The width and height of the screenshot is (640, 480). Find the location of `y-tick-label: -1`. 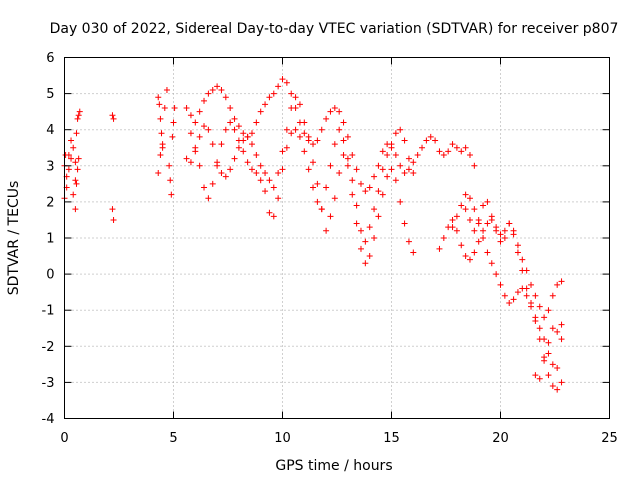

y-tick-label: -1 is located at coordinates (48, 311).